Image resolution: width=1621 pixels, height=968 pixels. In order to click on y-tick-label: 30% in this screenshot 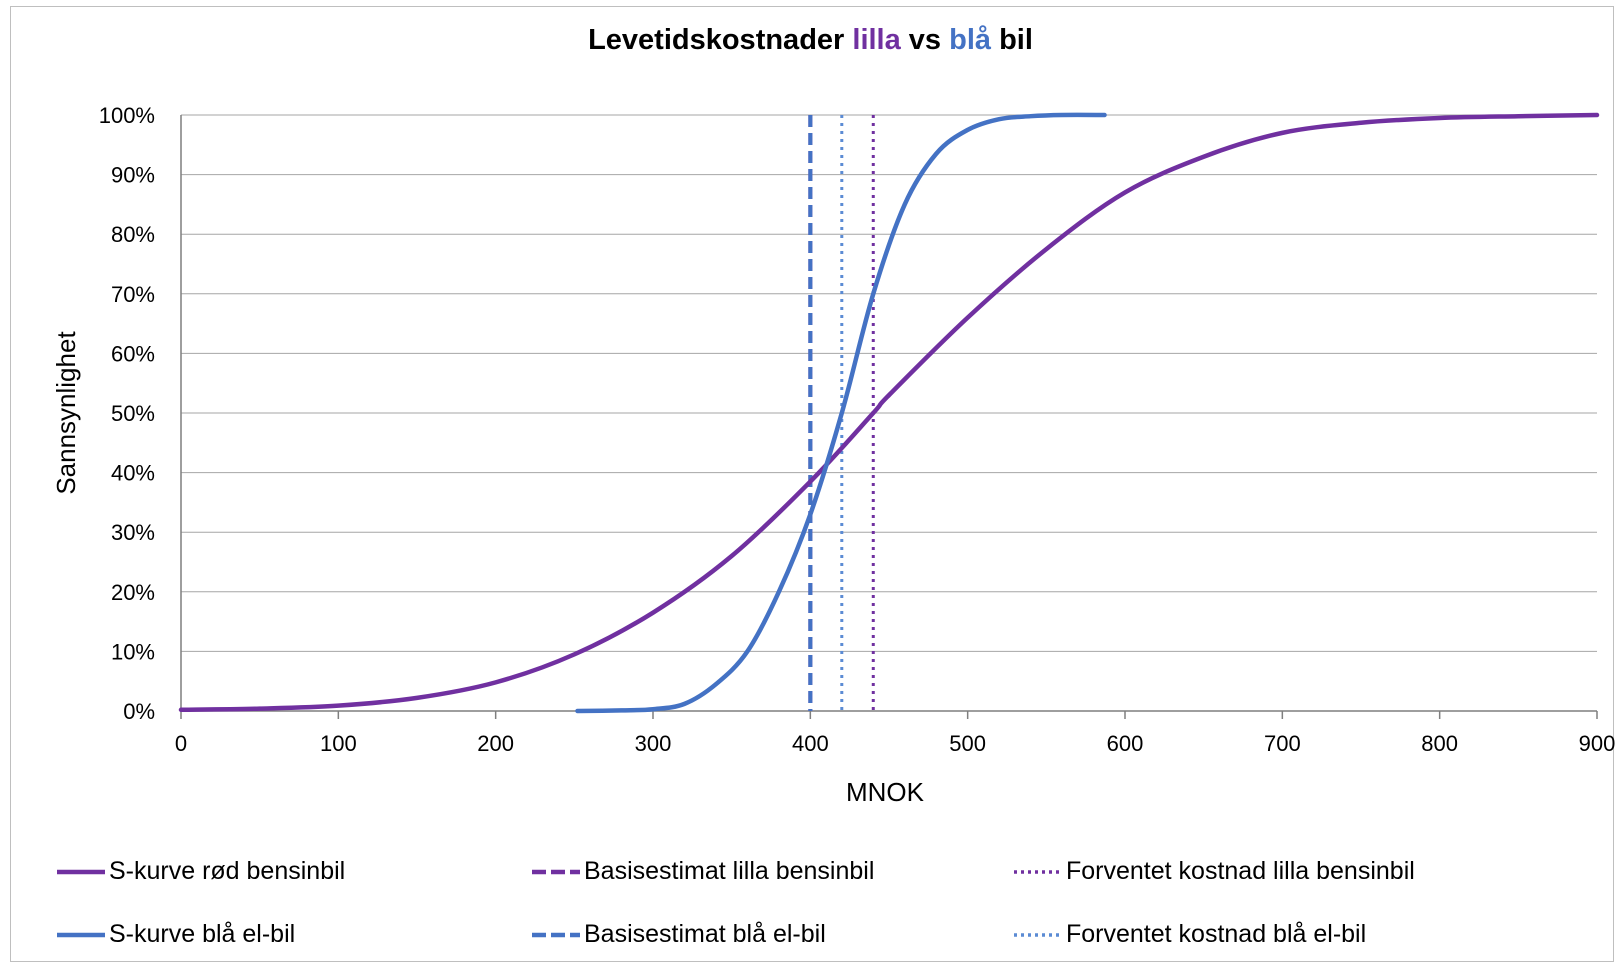, I will do `click(133, 532)`.